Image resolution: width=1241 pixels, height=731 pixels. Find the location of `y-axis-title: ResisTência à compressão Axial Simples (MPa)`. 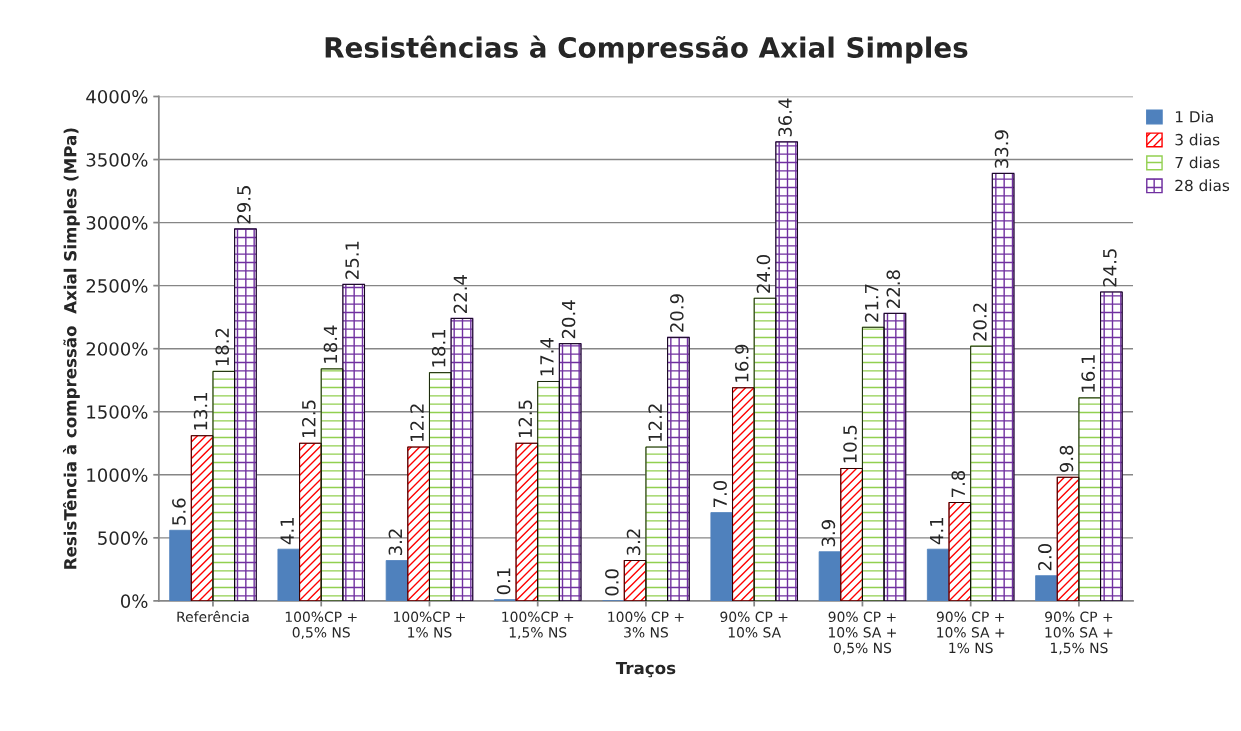

y-axis-title: ResisTência à compressão Axial Simples (MPa) is located at coordinates (71, 348).